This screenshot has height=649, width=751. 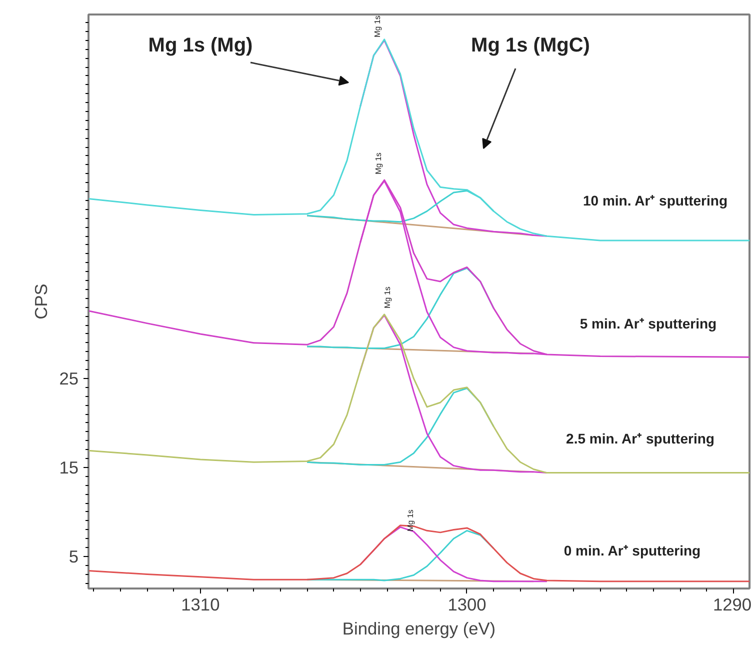 What do you see at coordinates (419, 628) in the screenshot?
I see `x-axis-title: Binding energy (eV)` at bounding box center [419, 628].